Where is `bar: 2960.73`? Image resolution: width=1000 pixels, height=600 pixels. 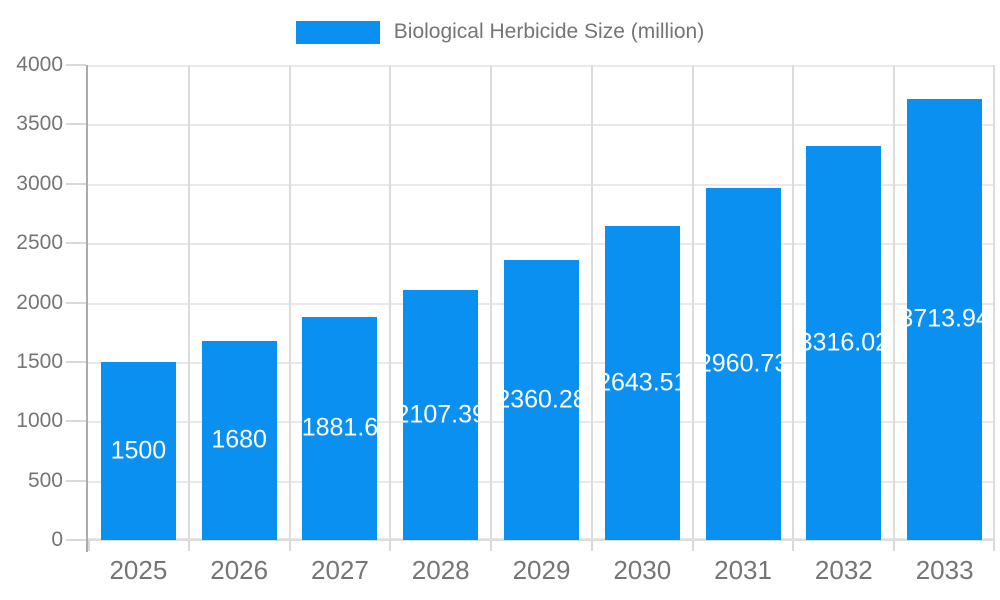 bar: 2960.73 is located at coordinates (743, 364).